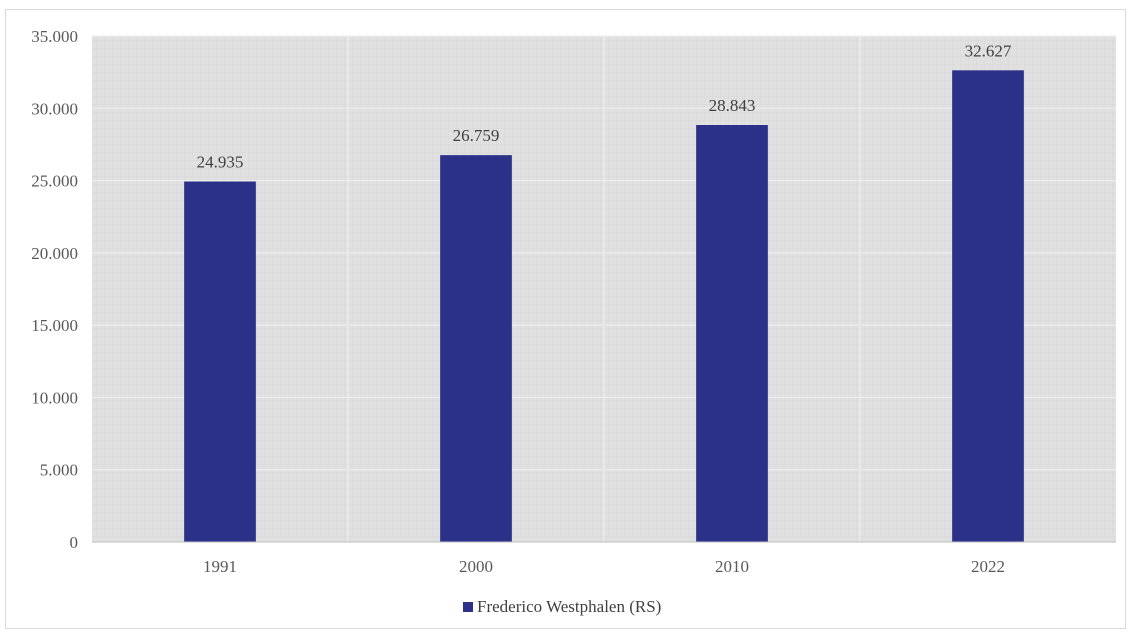 The image size is (1130, 632). I want to click on bar-2022, so click(988, 306).